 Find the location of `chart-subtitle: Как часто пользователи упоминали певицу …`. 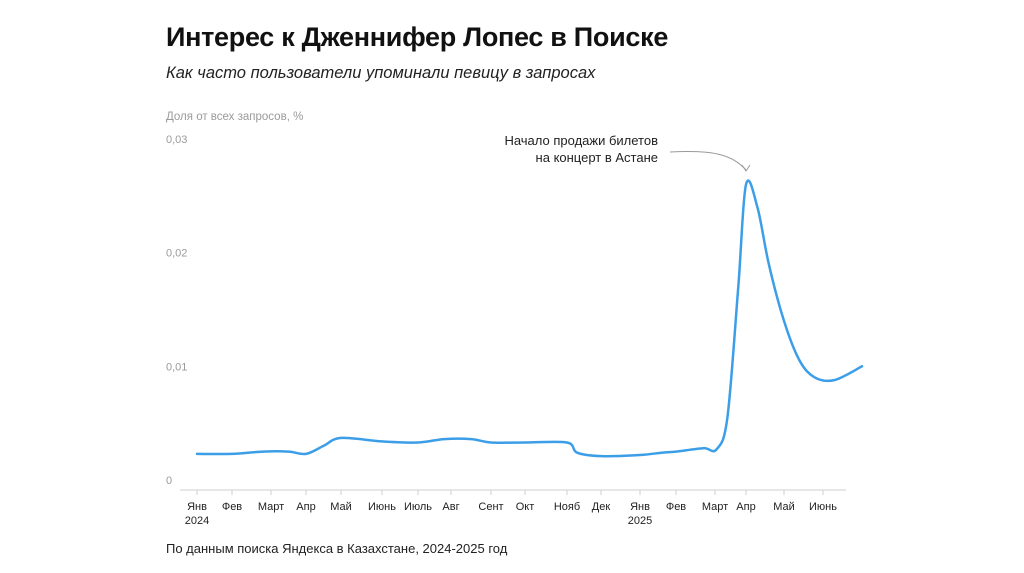

chart-subtitle: Как часто пользователи упоминали певицу … is located at coordinates (381, 73).